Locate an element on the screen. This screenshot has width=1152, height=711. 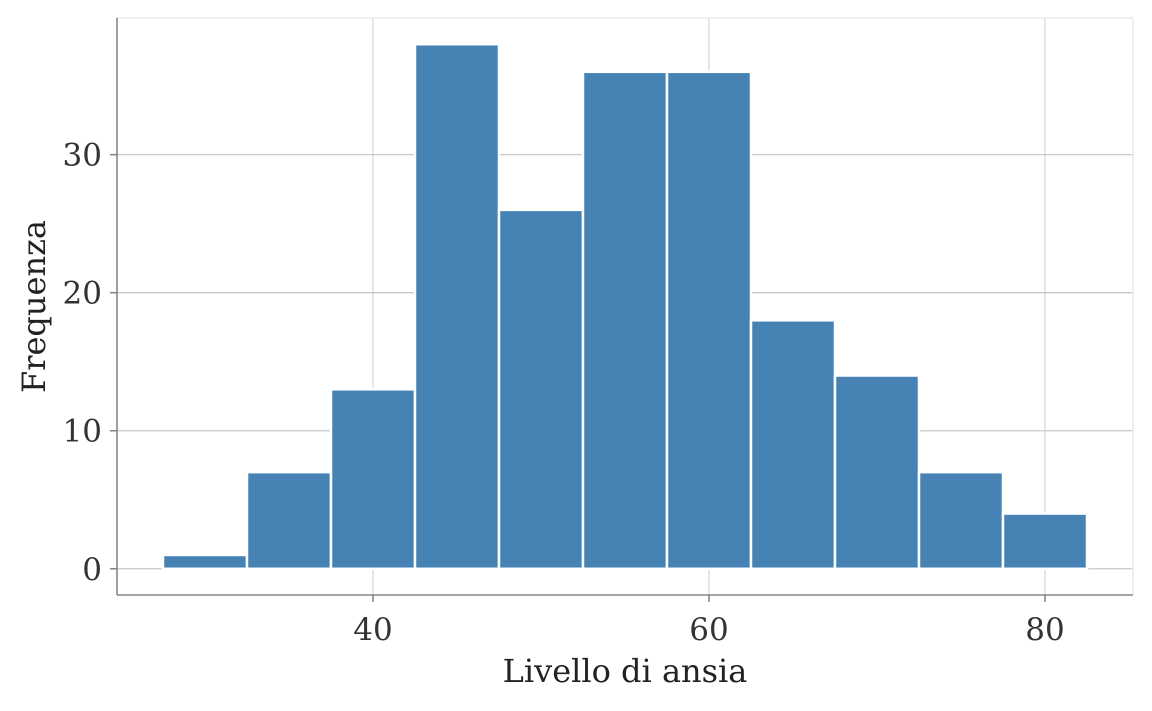
y-tick-label: 10 is located at coordinates (82, 432).